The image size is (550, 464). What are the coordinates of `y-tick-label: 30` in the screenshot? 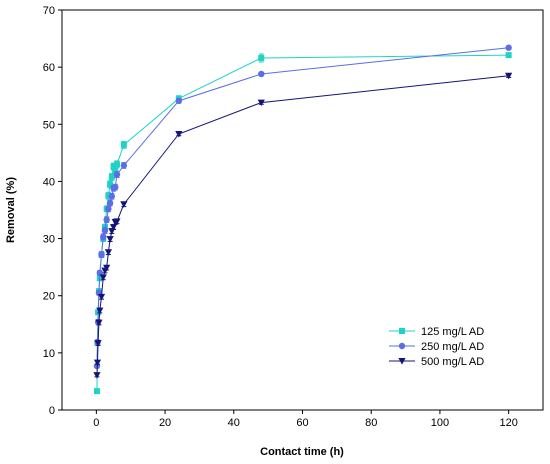 It's located at (49, 240).